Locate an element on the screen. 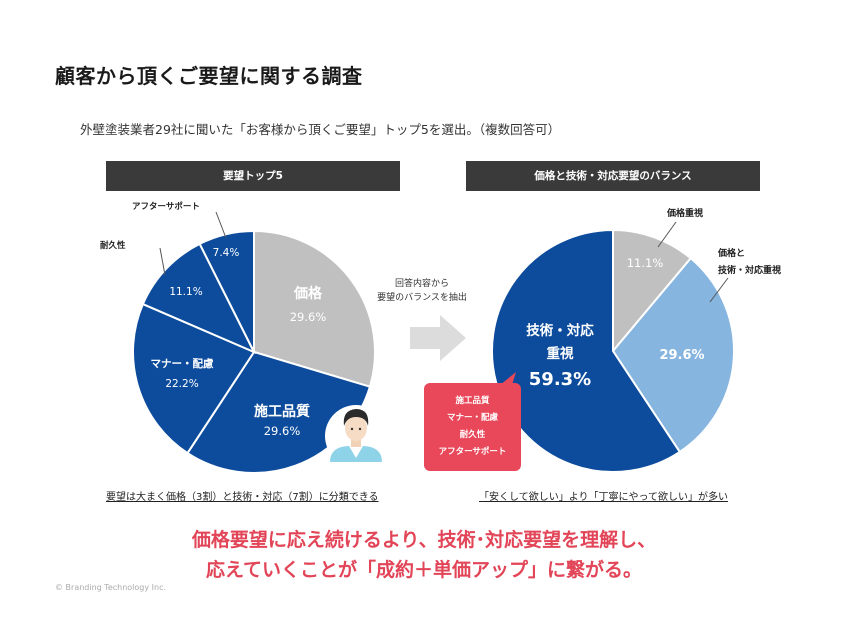  pie-right-outer-label-balance-2: 技術・対応重視 is located at coordinates (750, 271).